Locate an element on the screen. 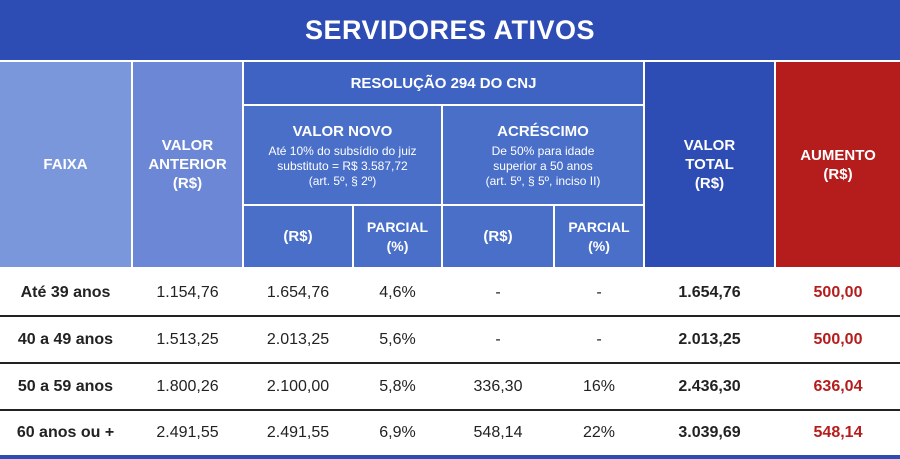 This screenshot has width=900, height=459. cell-faixa: 60 anos ou + is located at coordinates (65, 432).